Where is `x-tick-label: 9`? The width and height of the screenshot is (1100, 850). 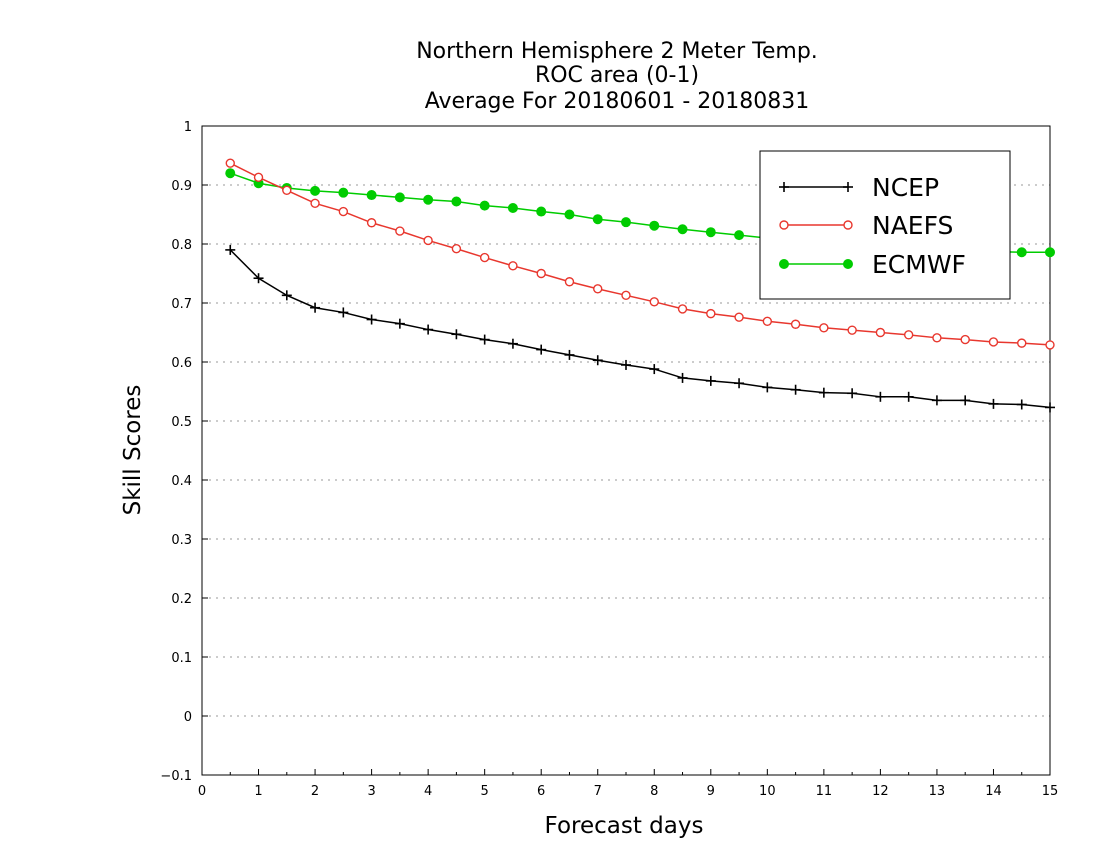 x-tick-label: 9 is located at coordinates (711, 791).